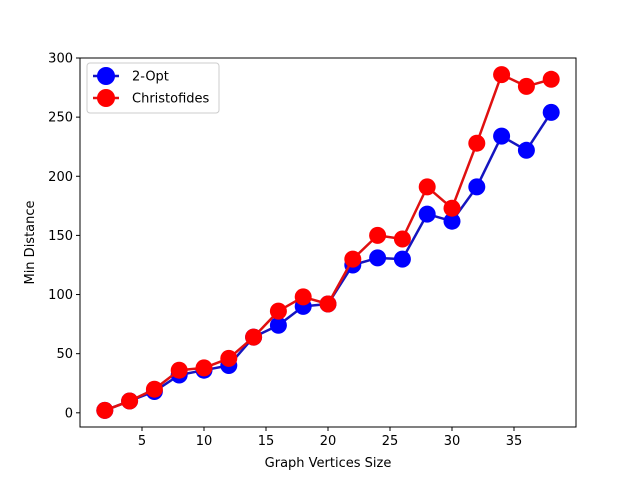 The height and width of the screenshot is (480, 640). Describe the element at coordinates (60, 177) in the screenshot. I see `y-tick-label: 200` at that location.